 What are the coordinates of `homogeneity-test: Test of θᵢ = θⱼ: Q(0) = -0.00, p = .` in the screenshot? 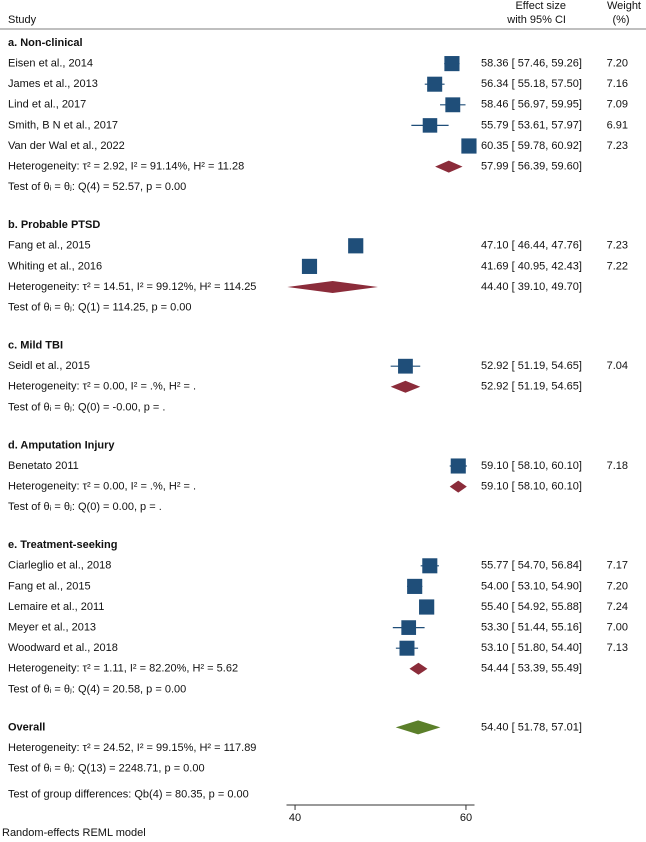 It's located at (86, 407).